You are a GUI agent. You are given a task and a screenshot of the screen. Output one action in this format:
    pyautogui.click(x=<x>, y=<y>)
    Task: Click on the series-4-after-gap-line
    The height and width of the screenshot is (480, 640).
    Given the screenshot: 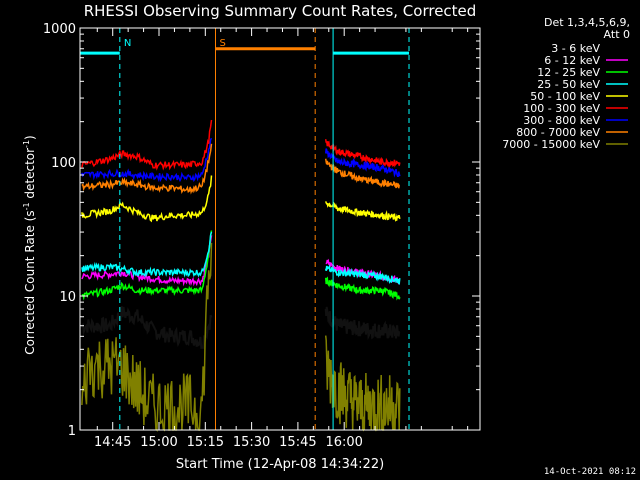 What is the action you would take?
    pyautogui.click(x=362, y=211)
    